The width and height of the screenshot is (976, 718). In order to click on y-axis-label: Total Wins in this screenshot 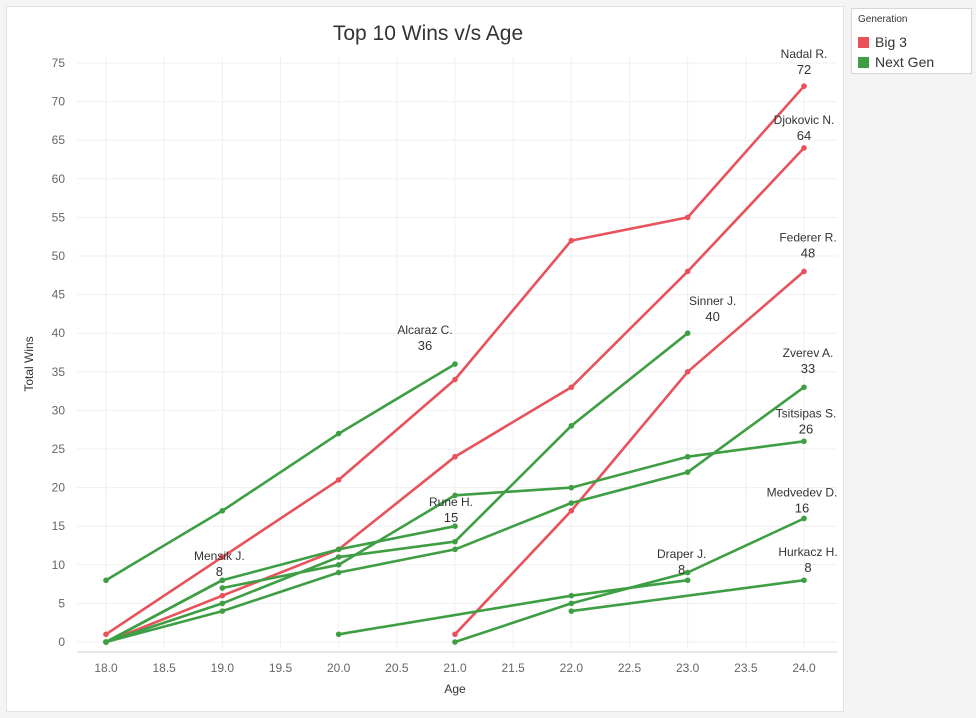, I will do `click(29, 363)`.